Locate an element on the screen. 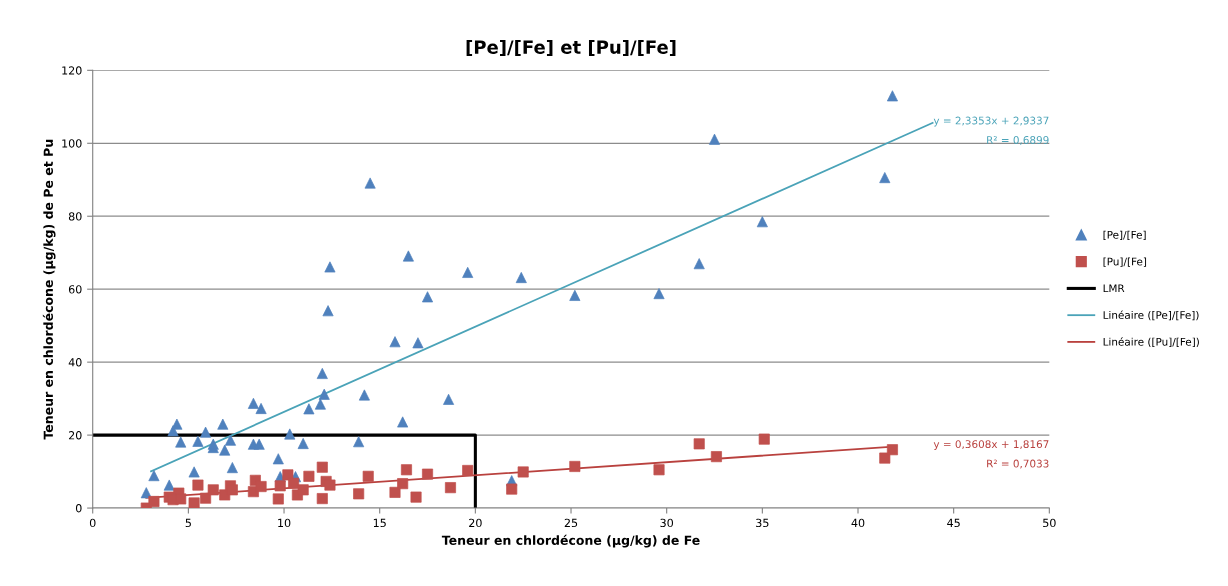  y-tick-label: 40 is located at coordinates (75, 362).